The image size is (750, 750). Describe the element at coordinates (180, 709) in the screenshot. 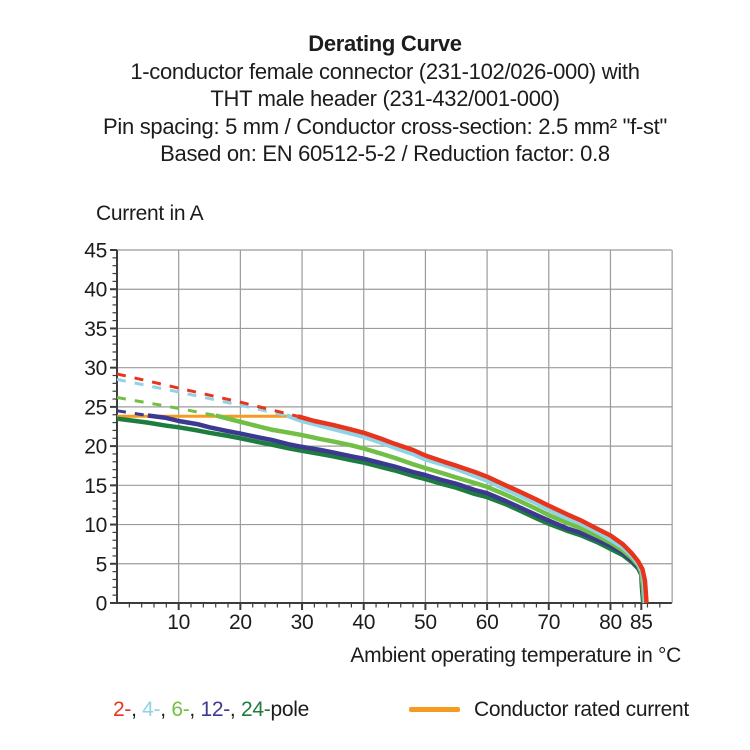

I see `legend-pole-item: 6-` at that location.